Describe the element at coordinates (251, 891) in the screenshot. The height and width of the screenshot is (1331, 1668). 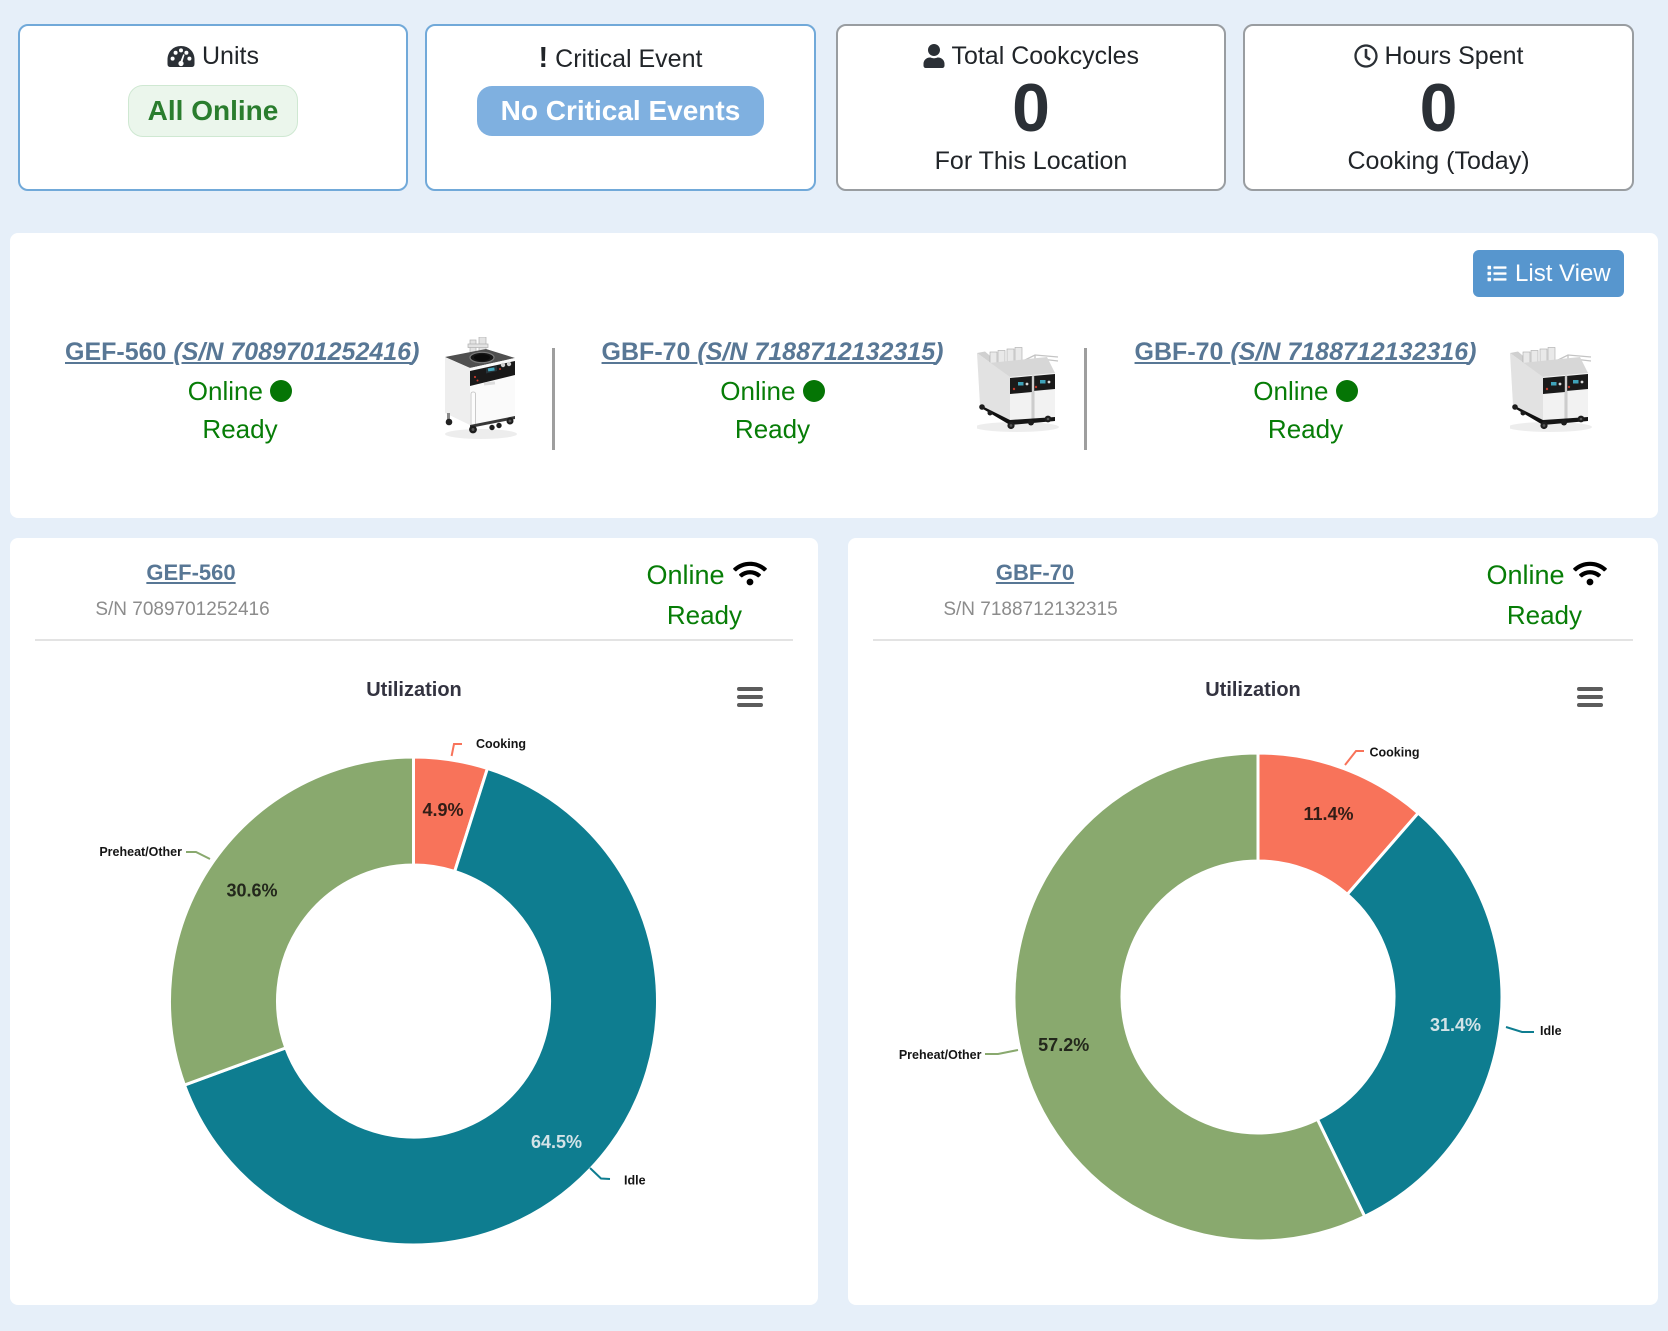
I see `svg-text: 30.6%` at that location.